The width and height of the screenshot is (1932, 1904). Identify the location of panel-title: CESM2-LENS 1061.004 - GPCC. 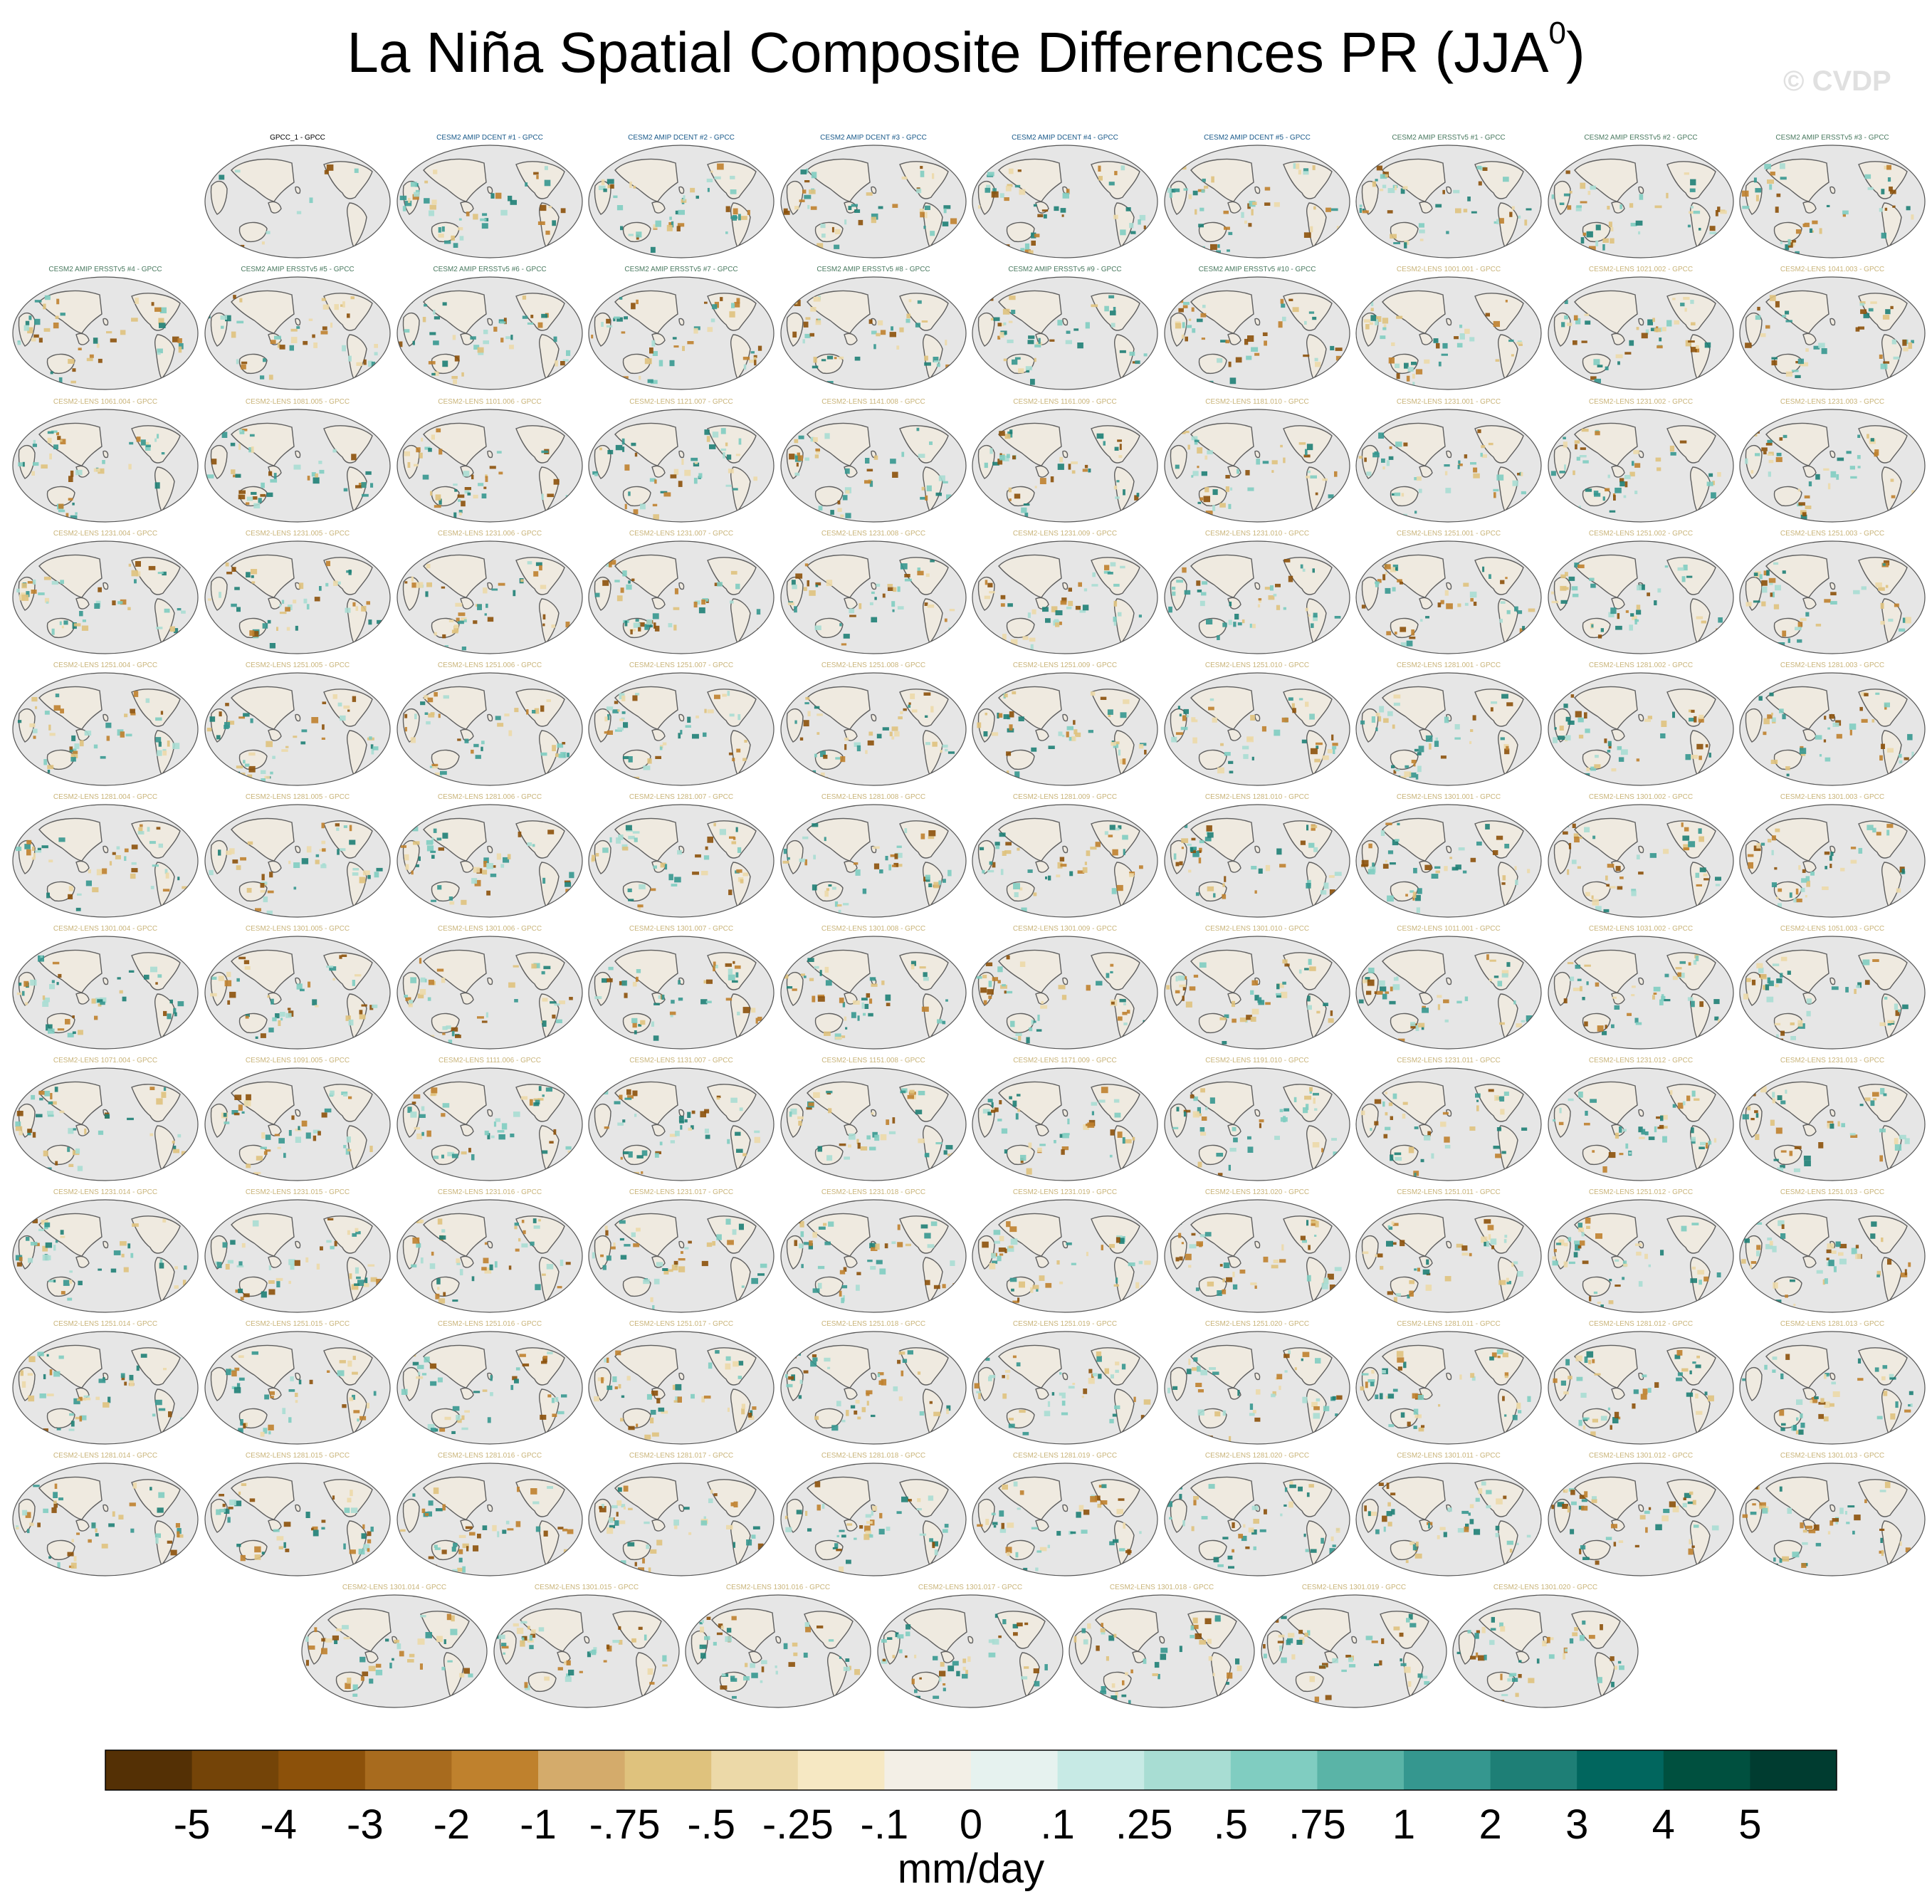
(105, 402).